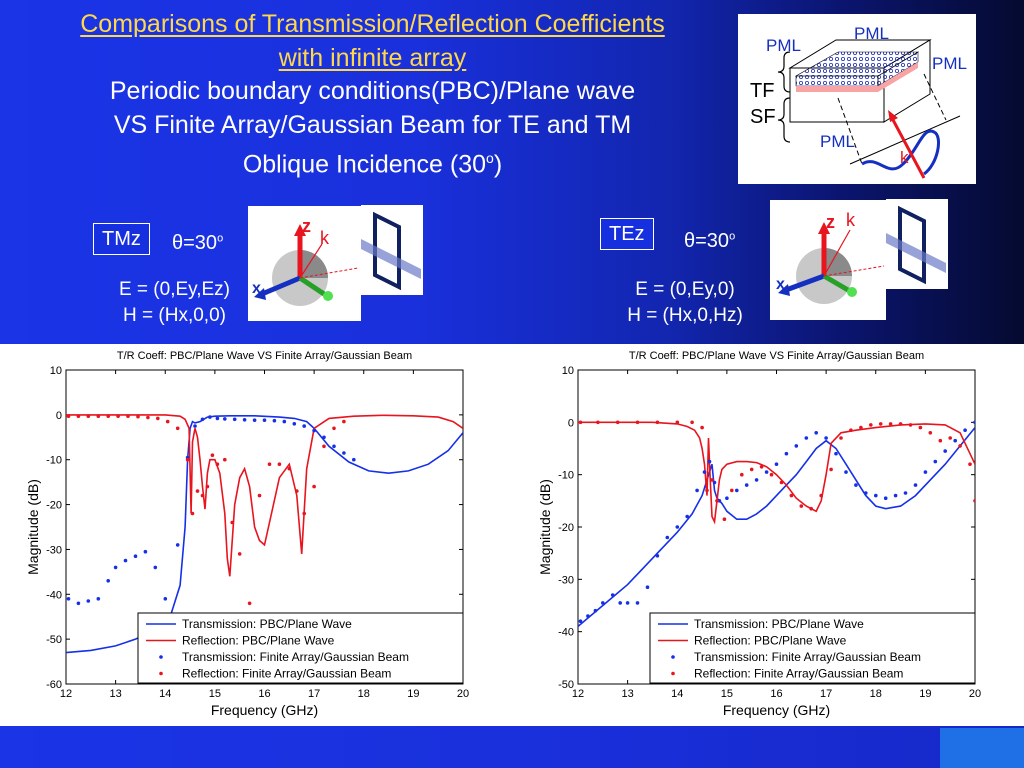  I want to click on y-tick-label: -50, so click(54, 640).